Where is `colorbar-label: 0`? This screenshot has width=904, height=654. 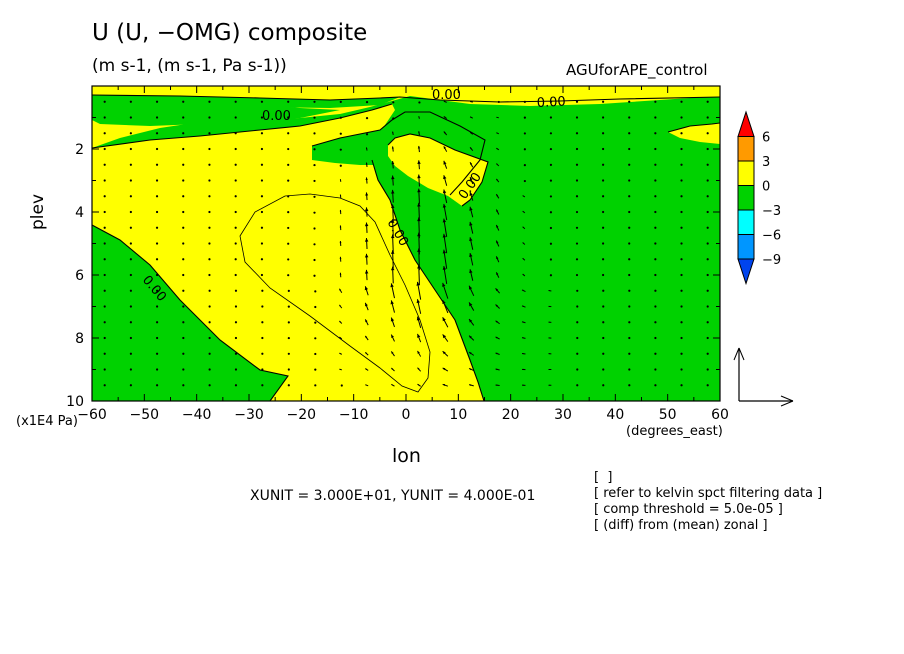
colorbar-label: 0 is located at coordinates (766, 187).